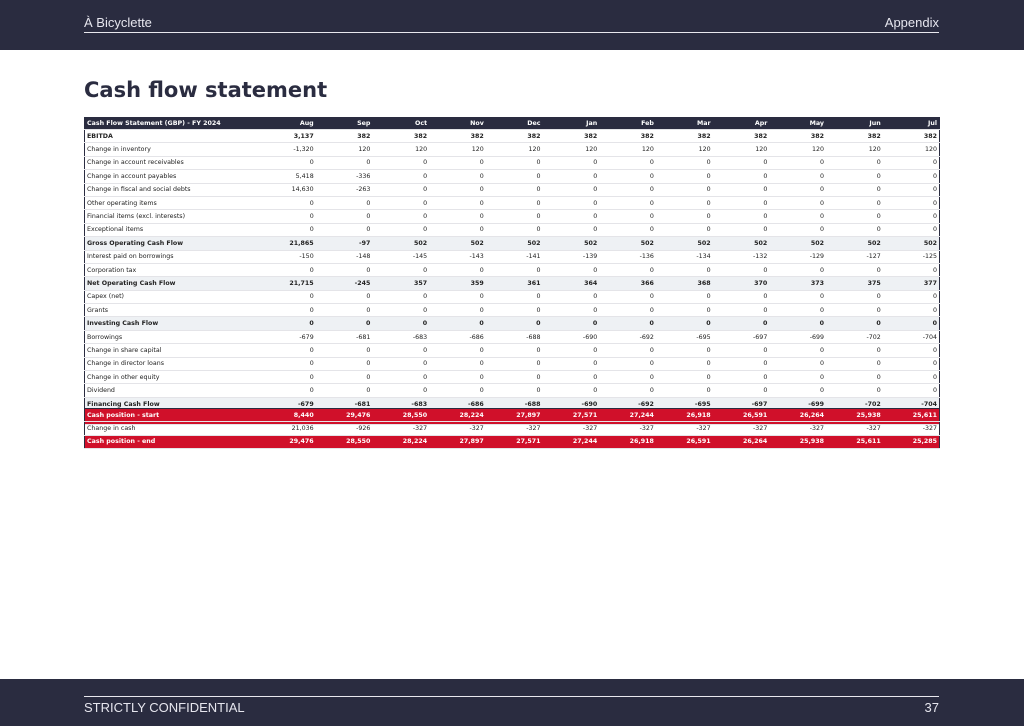 The width and height of the screenshot is (1024, 726). What do you see at coordinates (627, 404) in the screenshot?
I see `cell-value: -692` at bounding box center [627, 404].